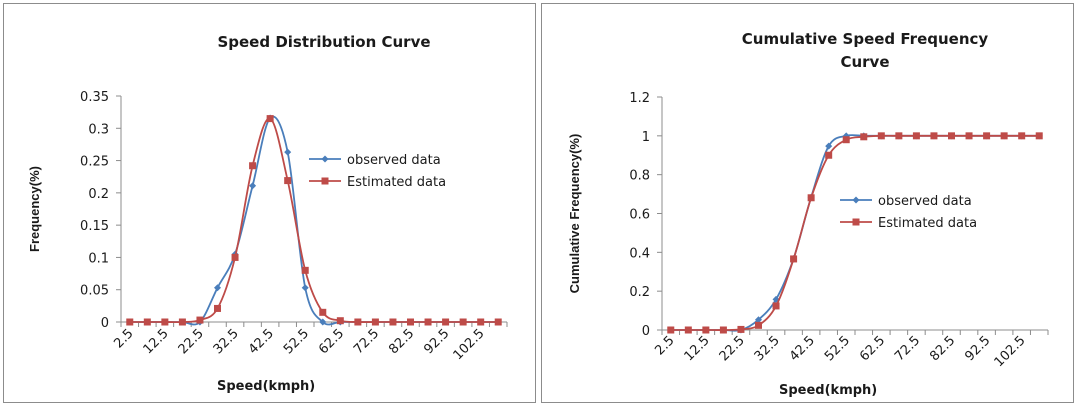 This screenshot has height=408, width=1079. Describe the element at coordinates (837, 348) in the screenshot. I see `x-tick-label: 52.5` at that location.